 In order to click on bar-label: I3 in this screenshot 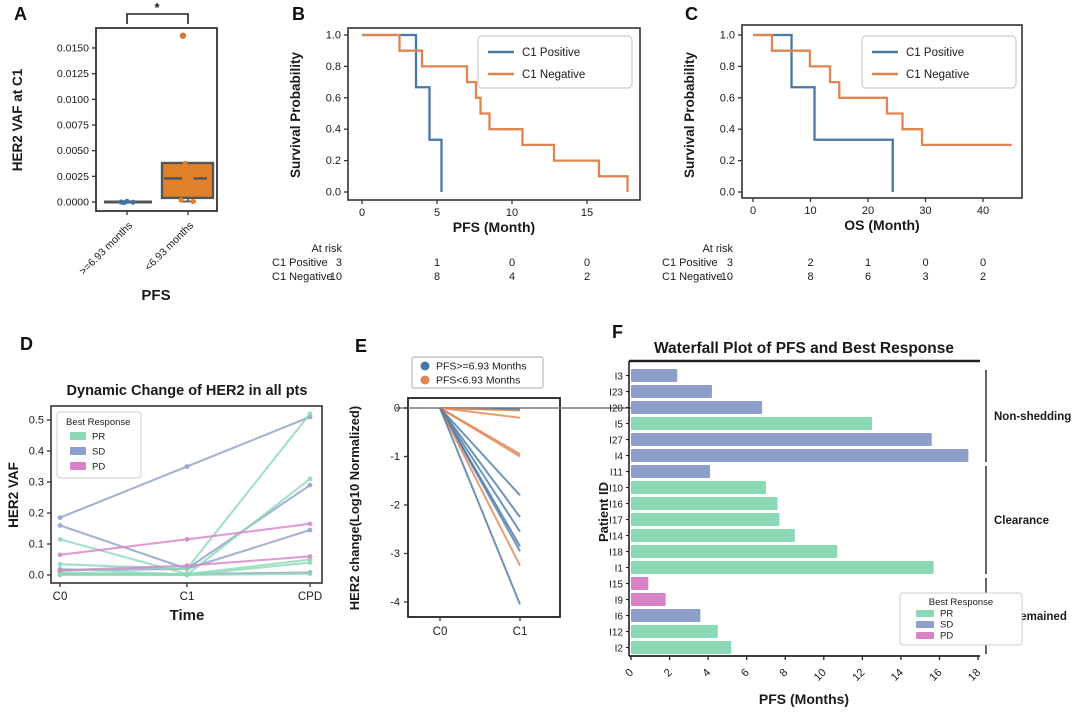, I will do `click(619, 377)`.